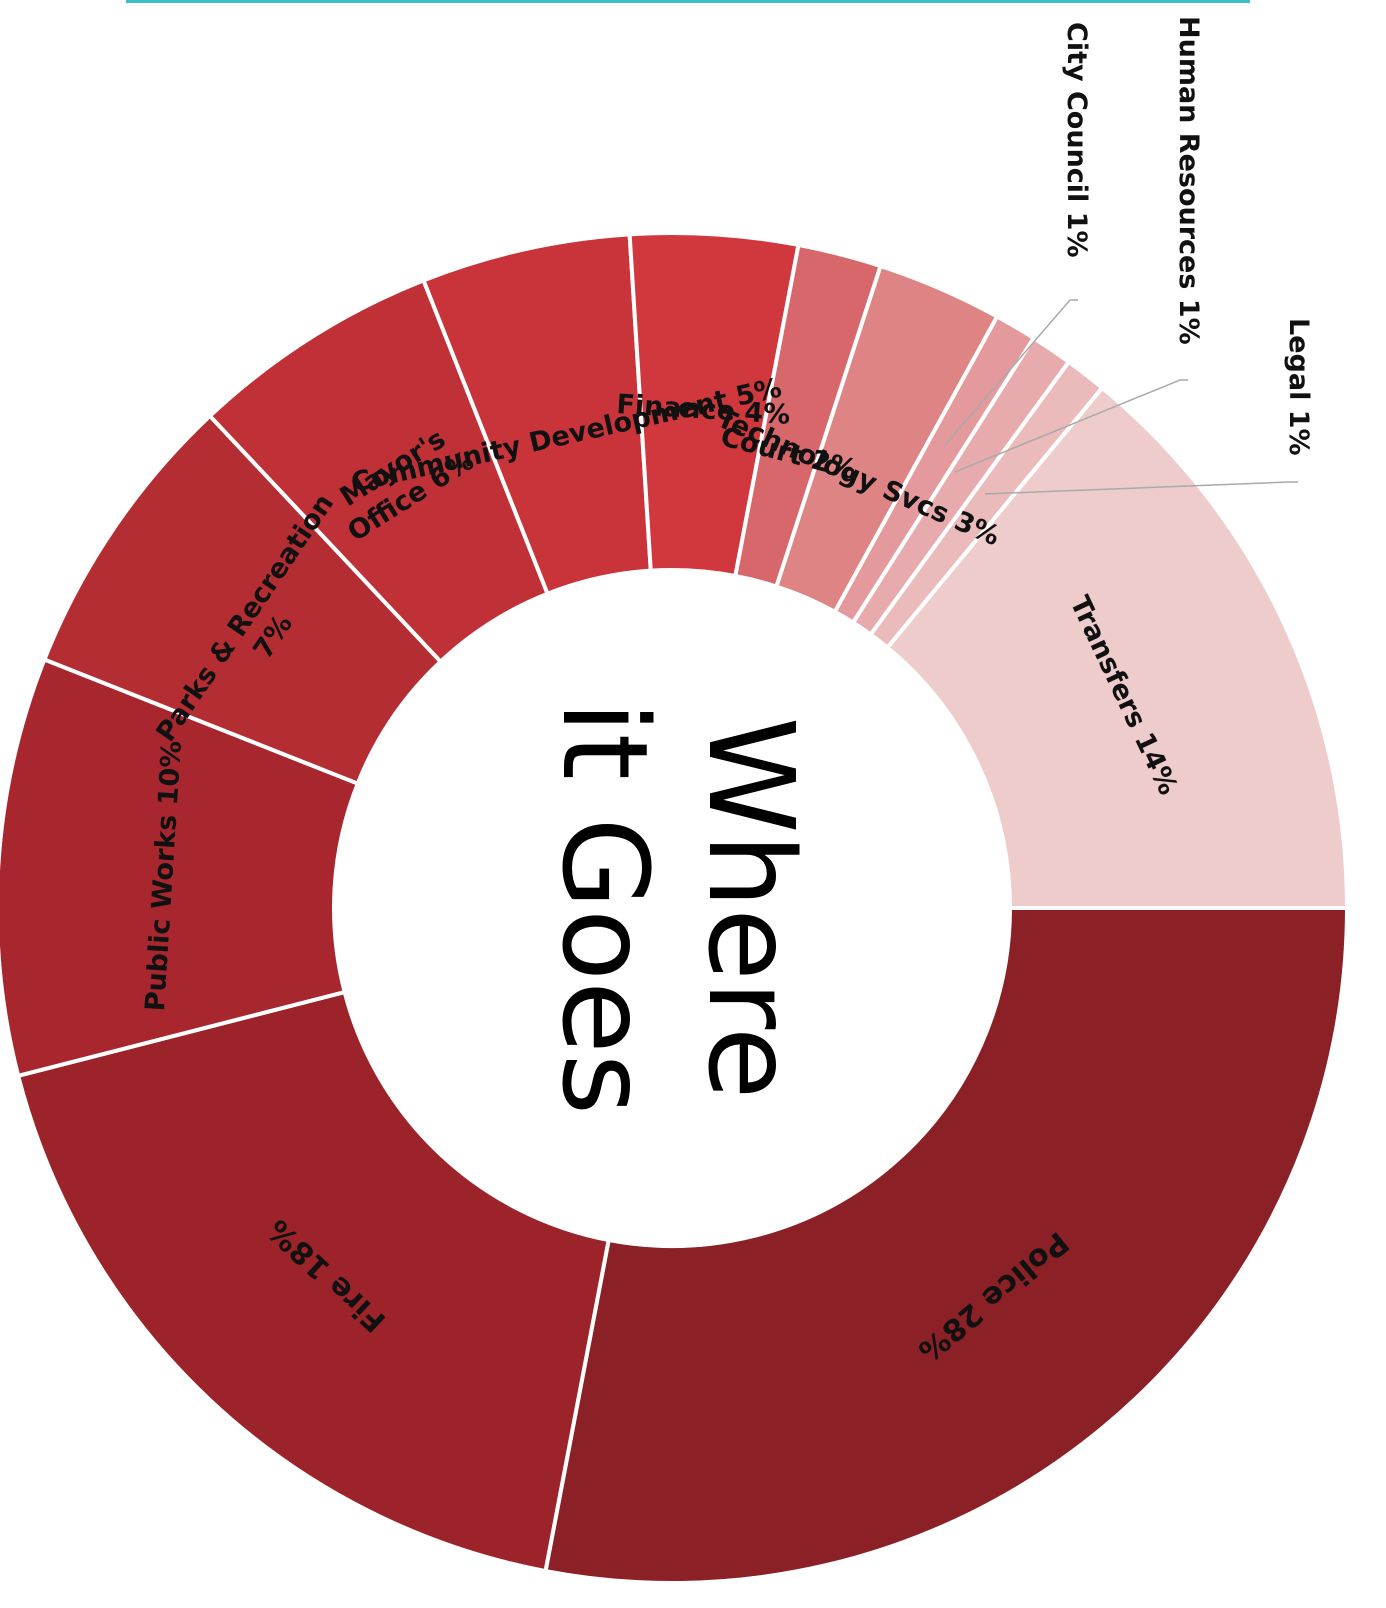 The width and height of the screenshot is (1386, 1608). Describe the element at coordinates (605, 908) in the screenshot. I see `center-title-line-2: it Goes` at that location.